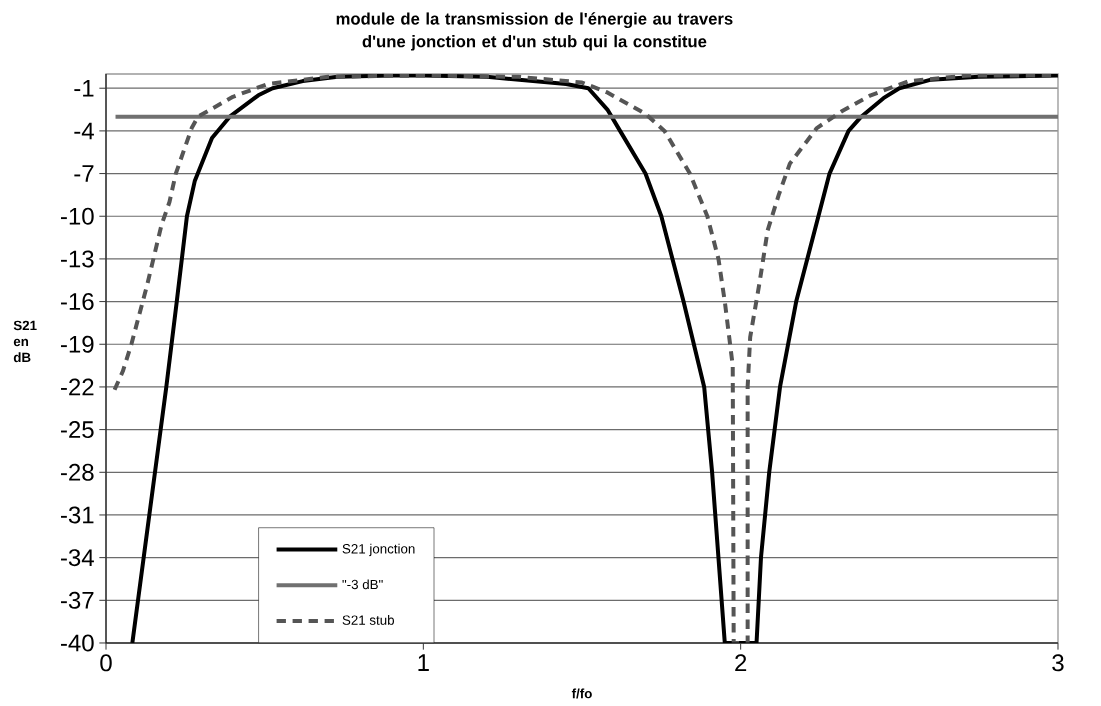 The height and width of the screenshot is (706, 1101). What do you see at coordinates (77, 600) in the screenshot?
I see `y-tick-label: -37` at bounding box center [77, 600].